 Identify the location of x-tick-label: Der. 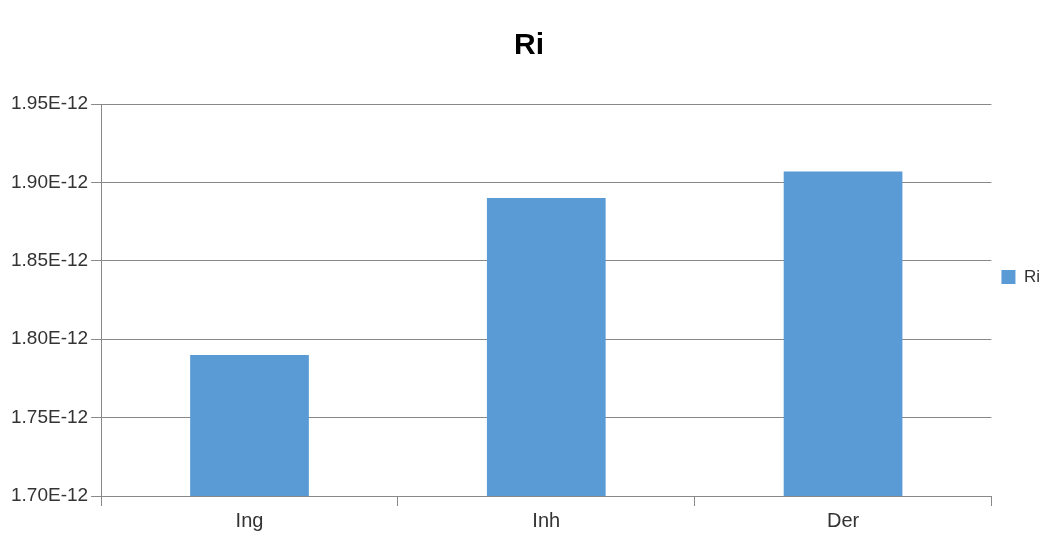
(843, 519).